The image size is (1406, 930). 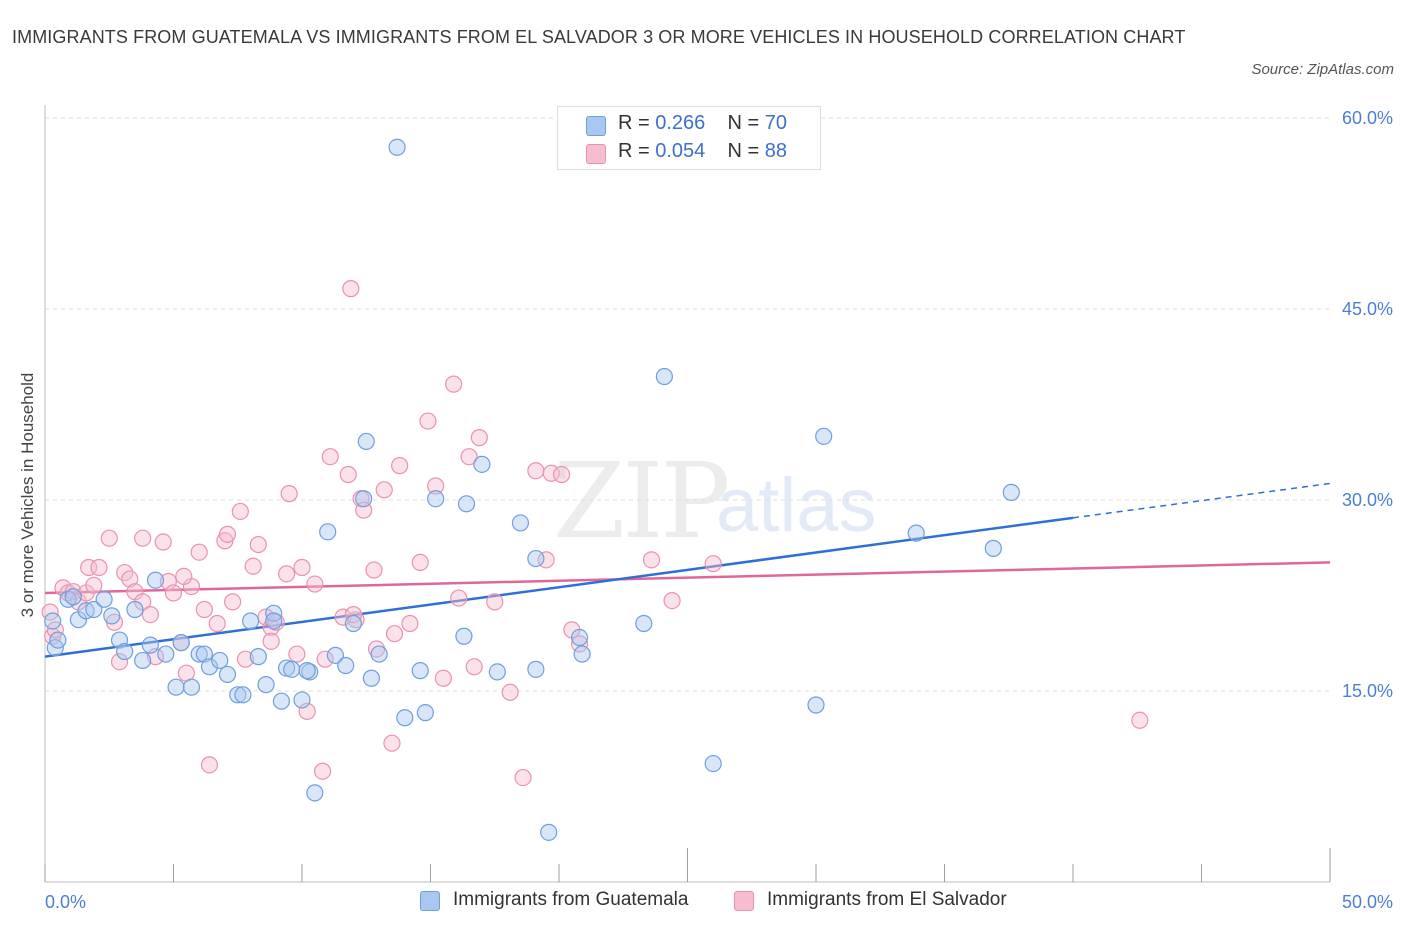 I want to click on watermark-zip: ZIP, so click(x=641, y=501).